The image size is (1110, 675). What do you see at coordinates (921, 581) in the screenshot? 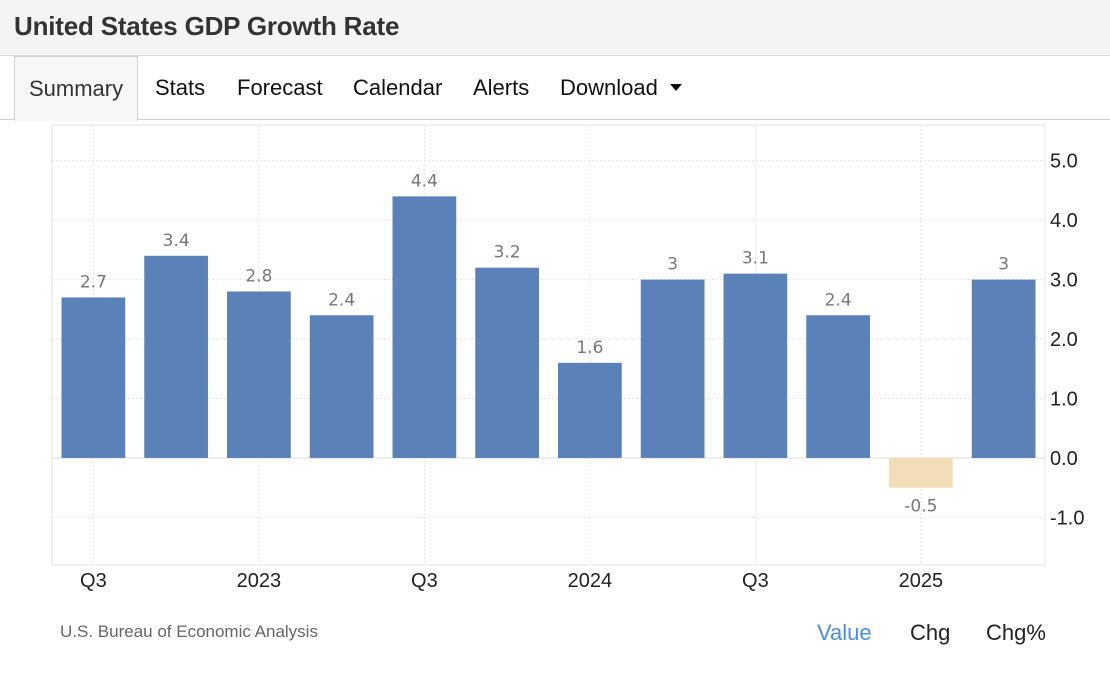
I see `x-tick-label: 2025` at bounding box center [921, 581].